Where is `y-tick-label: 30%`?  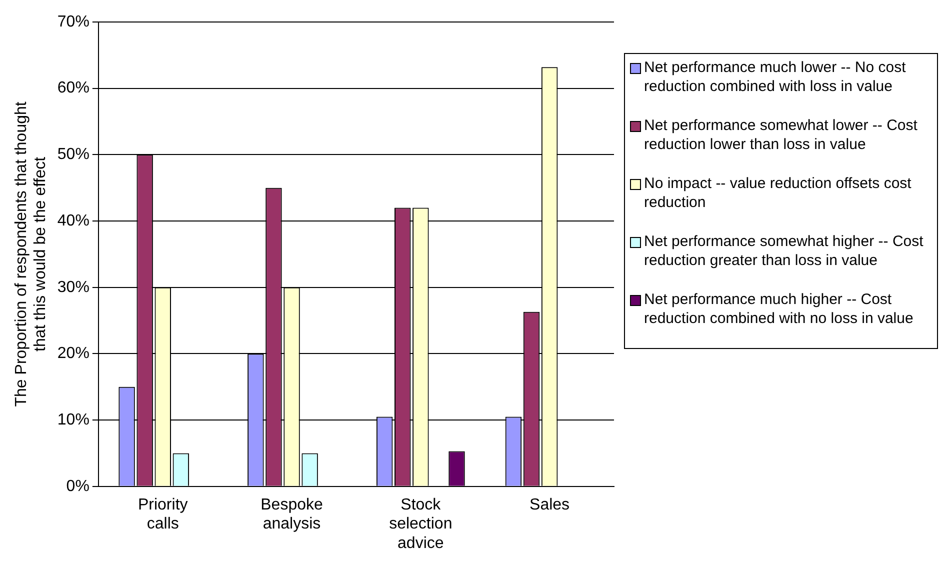 y-tick-label: 30% is located at coordinates (73, 287).